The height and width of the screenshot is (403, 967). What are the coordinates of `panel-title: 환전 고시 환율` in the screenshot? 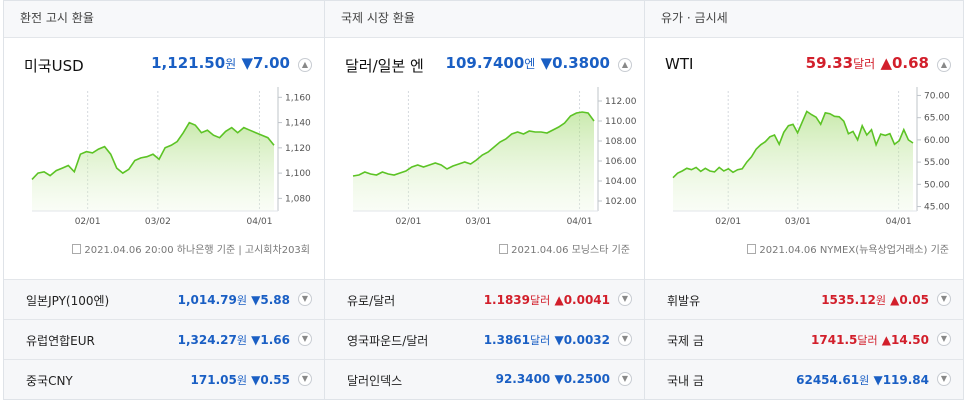 It's located at (164, 19).